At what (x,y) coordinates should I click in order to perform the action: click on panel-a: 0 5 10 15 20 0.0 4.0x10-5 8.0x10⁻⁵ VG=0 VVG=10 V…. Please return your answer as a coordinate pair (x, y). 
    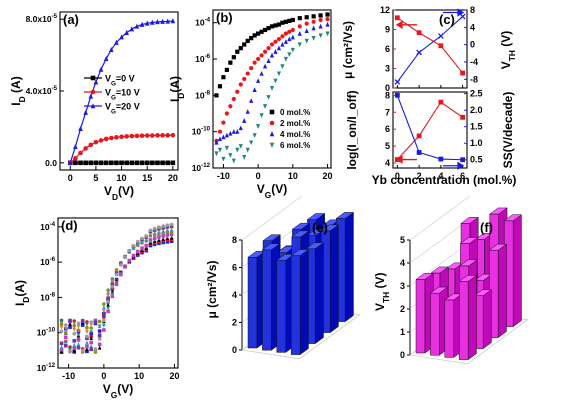
    Looking at the image, I should click on (94, 106).